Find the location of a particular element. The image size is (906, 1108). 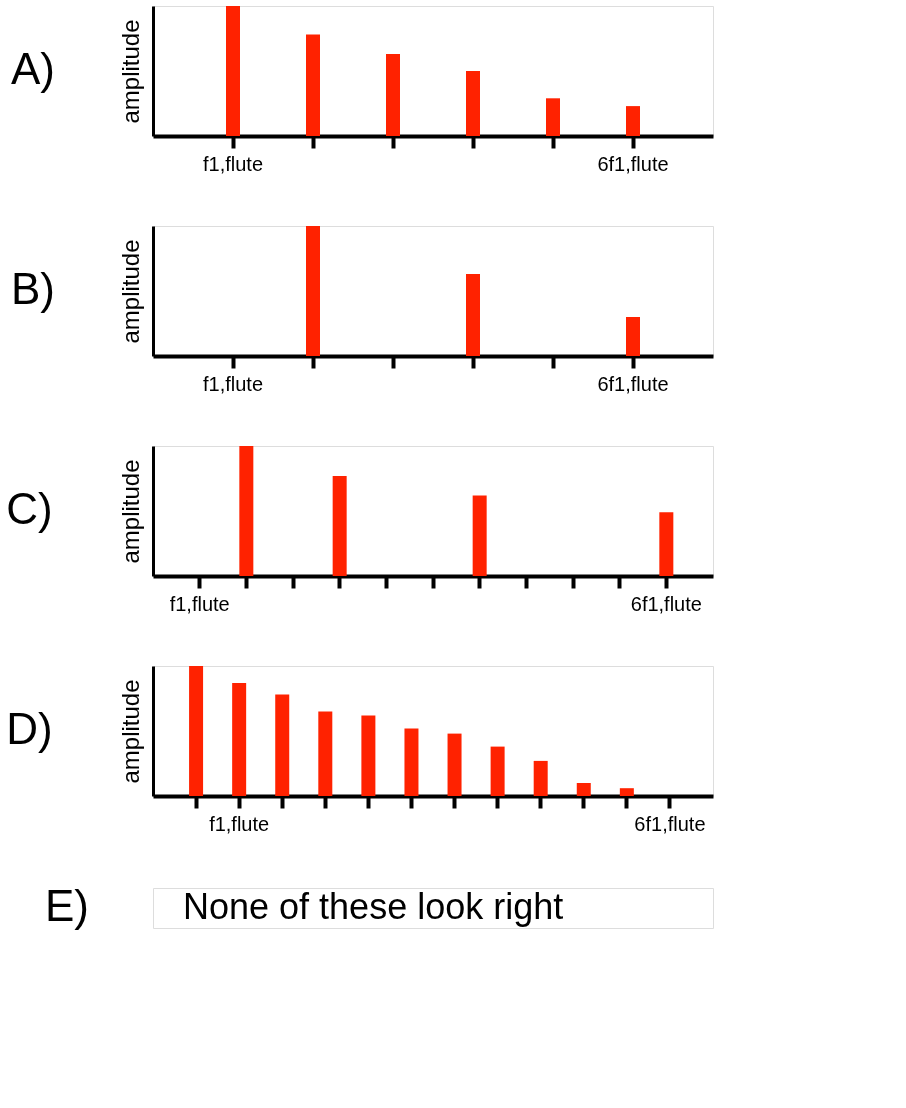

text: None of these look right is located at coordinates (373, 906).